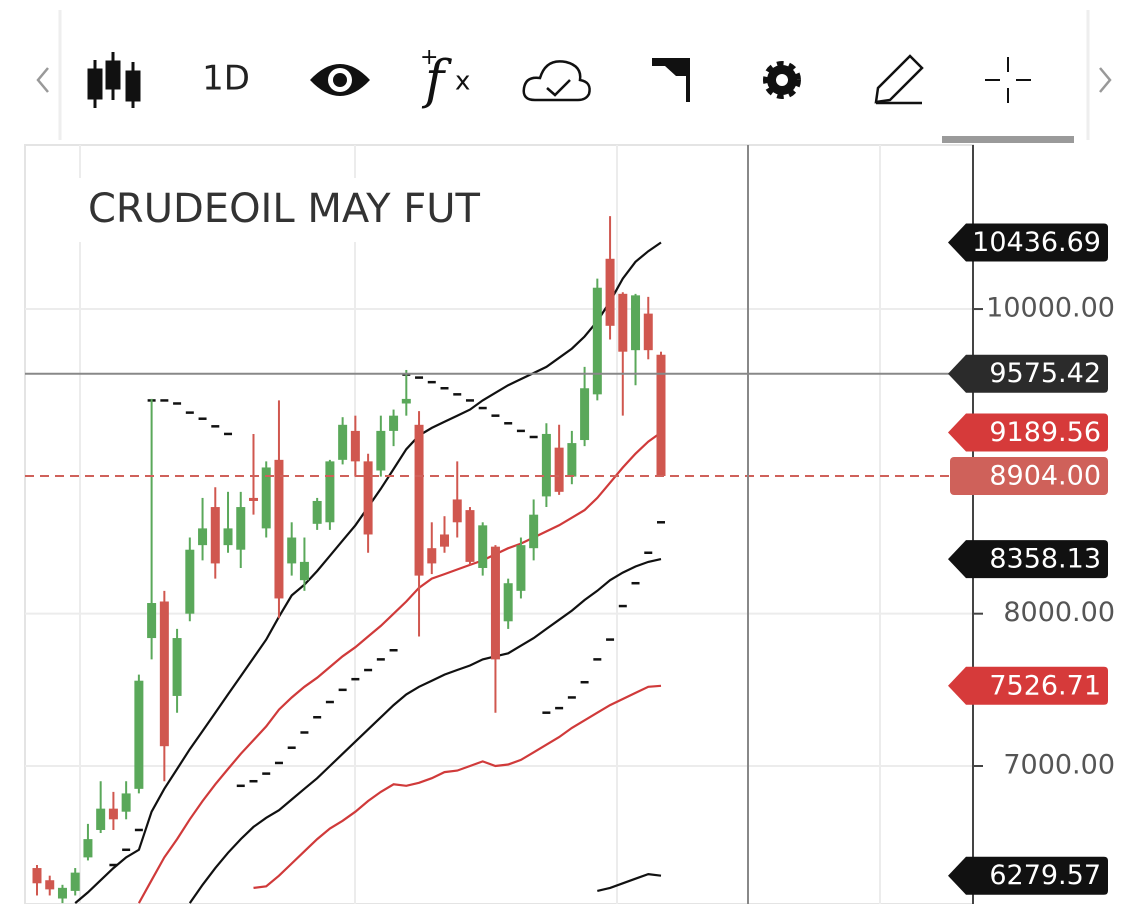  Describe the element at coordinates (671, 80) in the screenshot. I see `alert-flag-button` at that location.